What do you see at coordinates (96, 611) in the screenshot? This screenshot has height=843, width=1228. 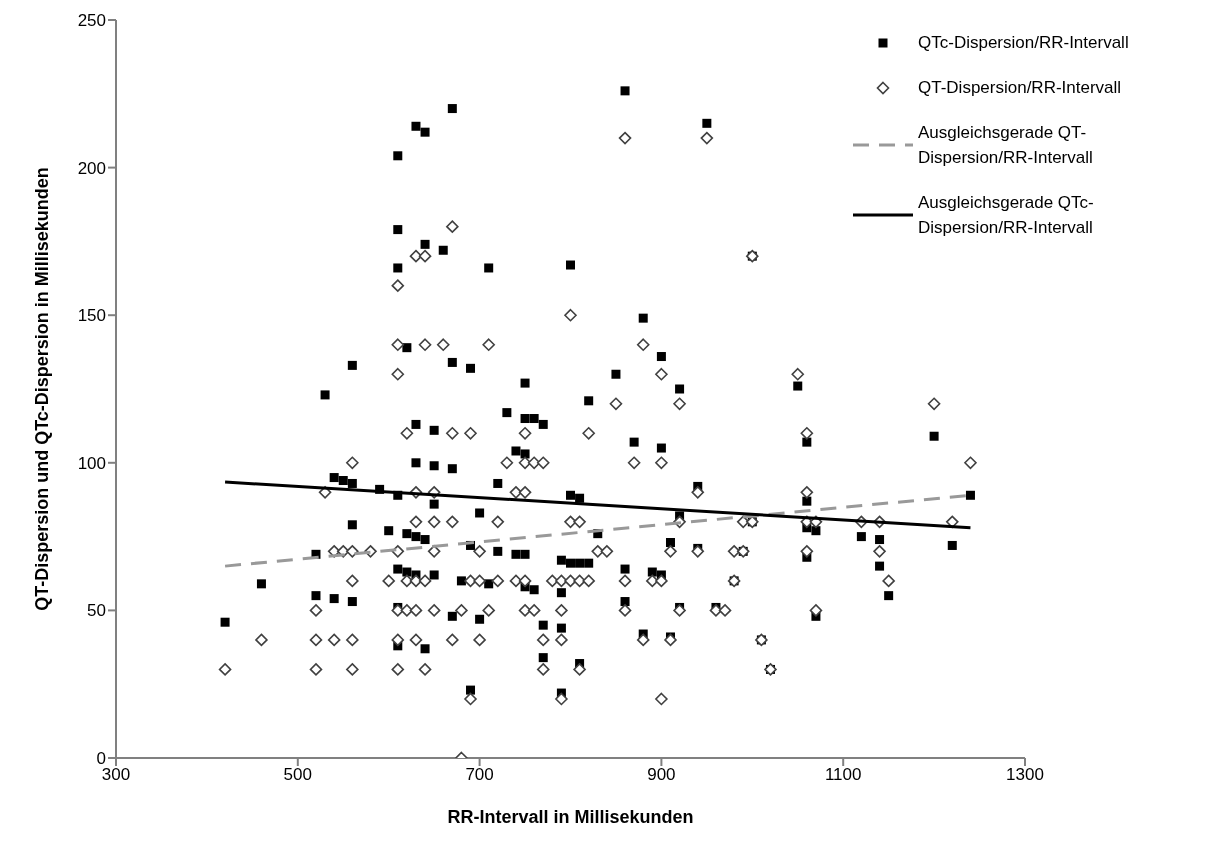 I see `y-tick-label: 50` at bounding box center [96, 611].